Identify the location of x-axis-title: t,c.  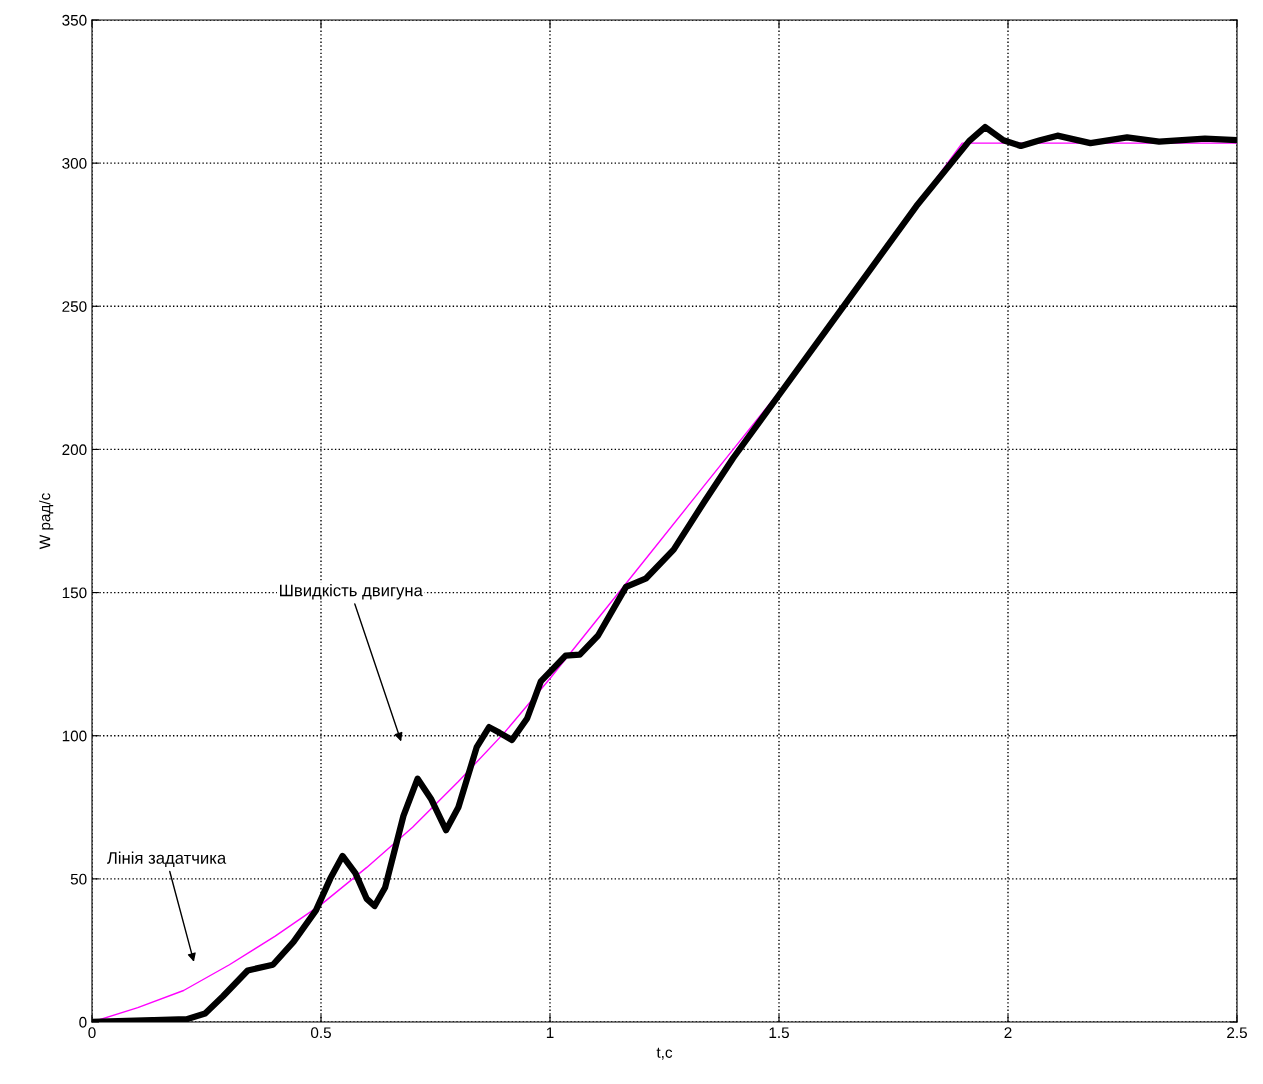
(664, 1053).